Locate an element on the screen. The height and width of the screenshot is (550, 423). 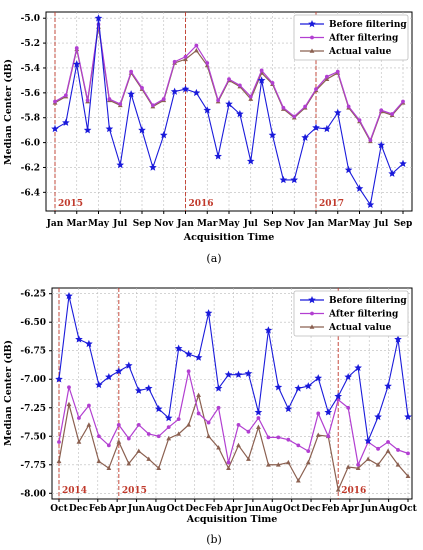
chart-a-y-tick-label: -5.2 is located at coordinates (30, 44).